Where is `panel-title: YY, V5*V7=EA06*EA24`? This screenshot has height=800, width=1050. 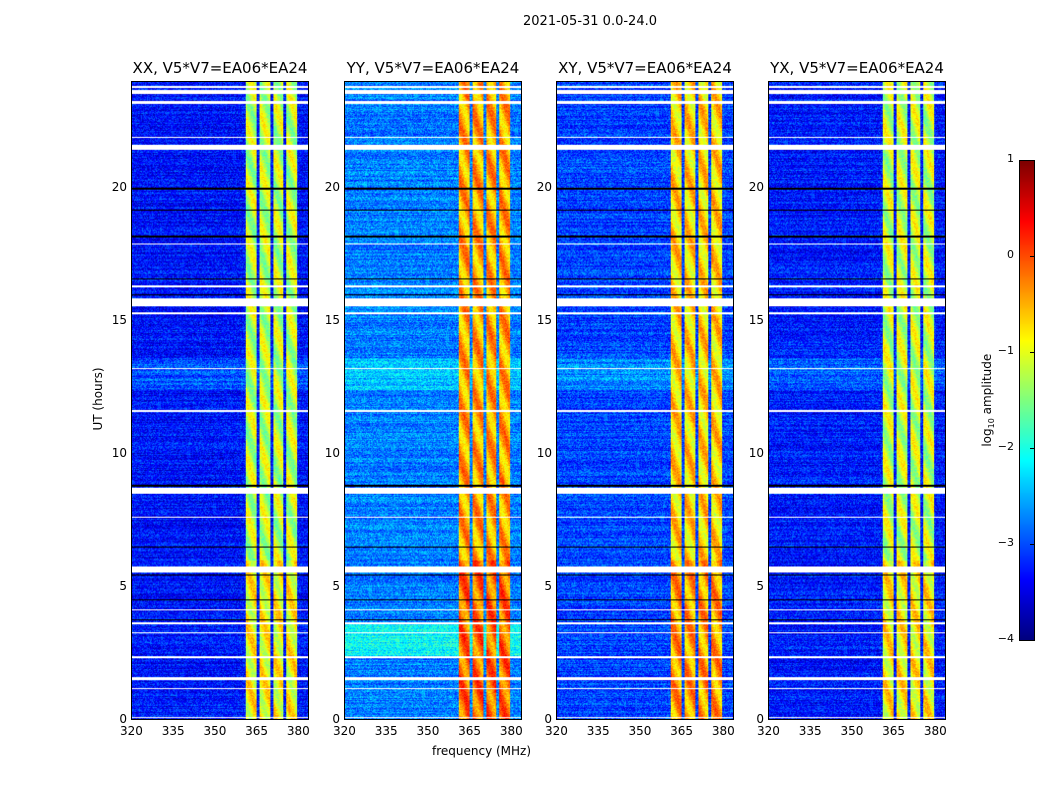
panel-title: YY, V5*V7=EA06*EA24 is located at coordinates (433, 68).